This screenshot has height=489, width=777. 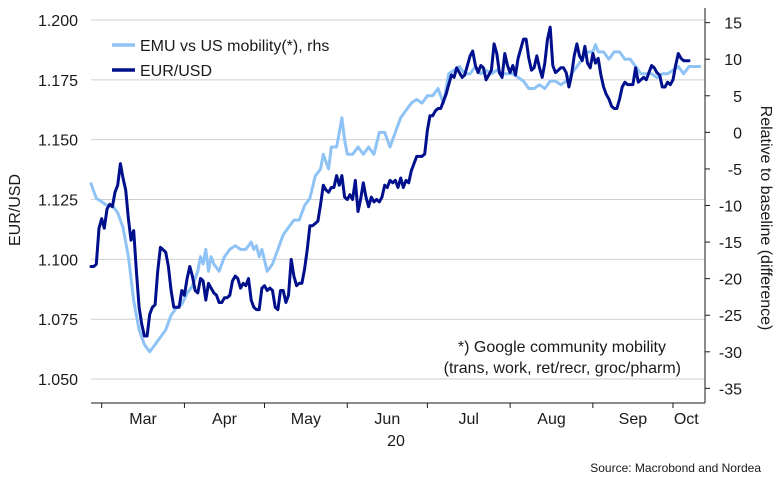 I want to click on left-tick-label: 1.125, so click(x=58, y=201).